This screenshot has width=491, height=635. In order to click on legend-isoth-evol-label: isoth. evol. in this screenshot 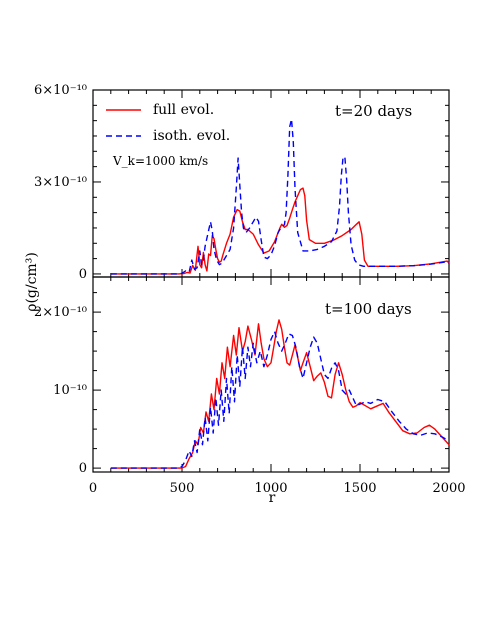, I will do `click(191, 136)`.